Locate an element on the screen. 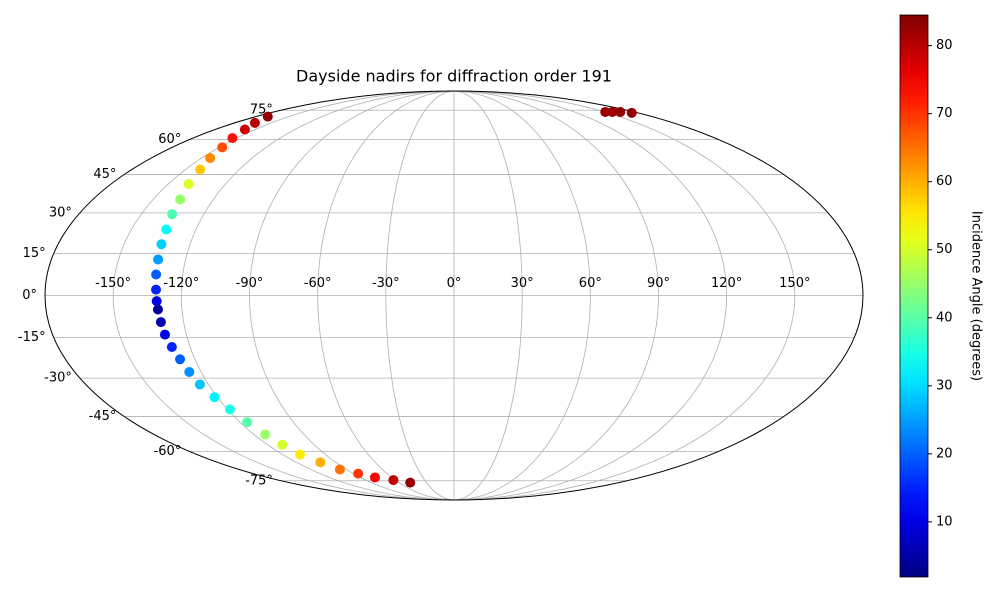  y-tick-label: 0° is located at coordinates (29, 295).